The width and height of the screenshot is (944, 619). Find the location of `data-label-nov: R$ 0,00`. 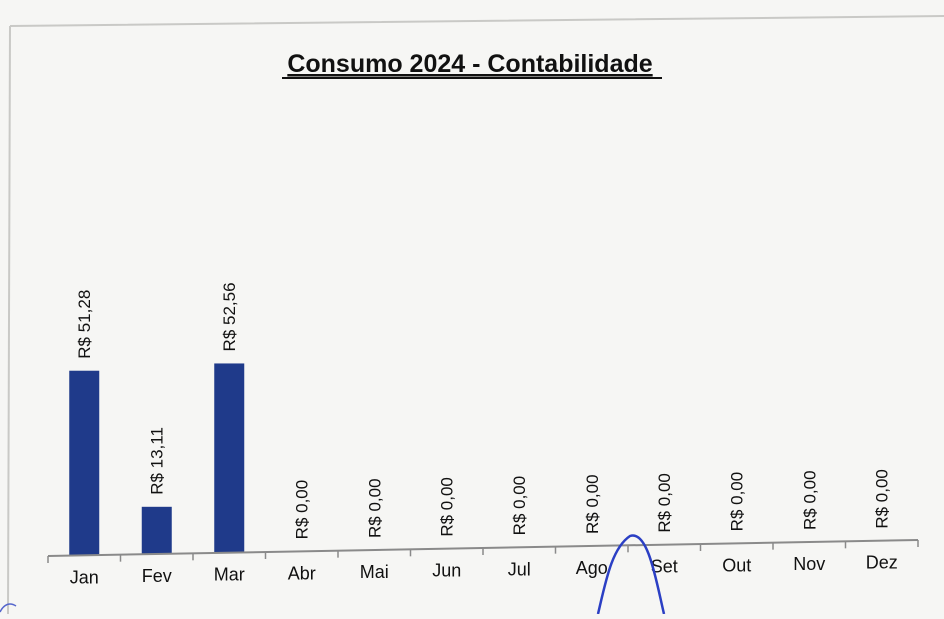

data-label-nov: R$ 0,00 is located at coordinates (809, 500).